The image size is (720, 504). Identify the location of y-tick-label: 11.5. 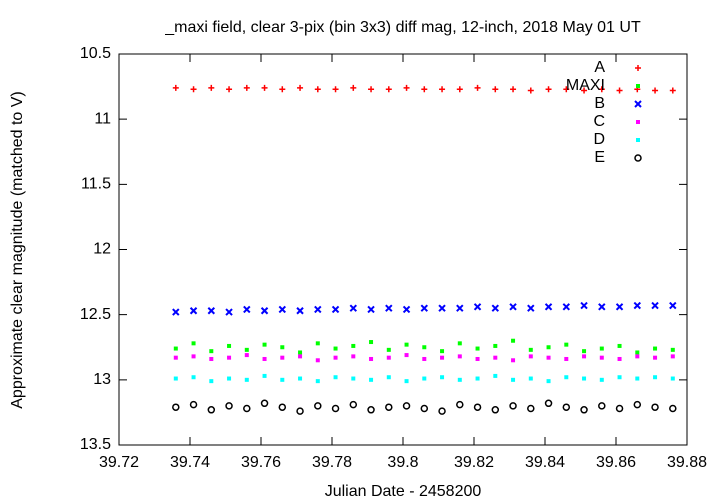
(96, 184).